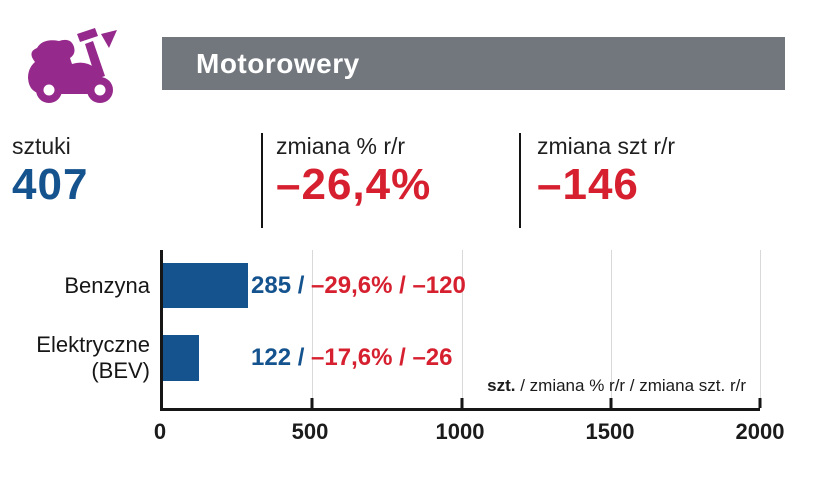 The width and height of the screenshot is (821, 478). What do you see at coordinates (50, 184) in the screenshot?
I see `stat-units-value: 407` at bounding box center [50, 184].